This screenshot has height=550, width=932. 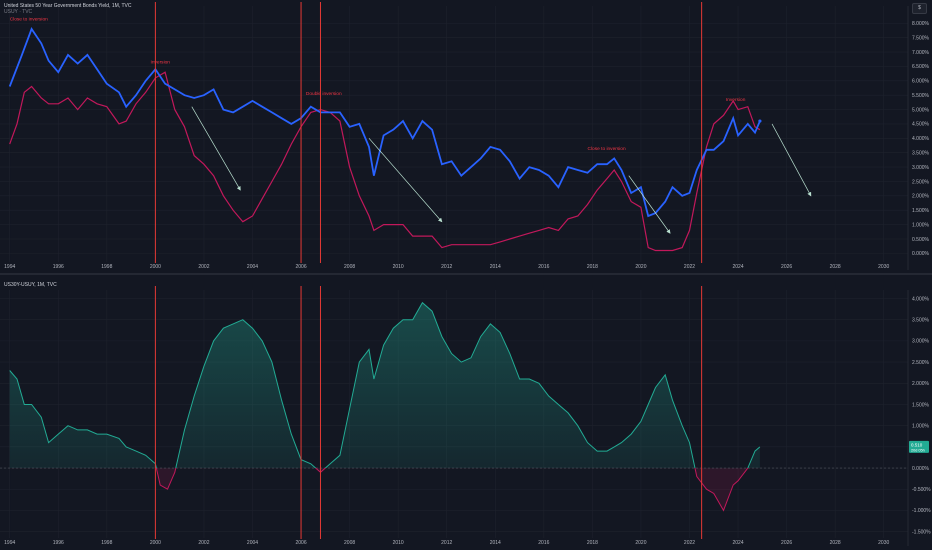 I want to click on y-tick-label: 5.500%, so click(x=921, y=96).